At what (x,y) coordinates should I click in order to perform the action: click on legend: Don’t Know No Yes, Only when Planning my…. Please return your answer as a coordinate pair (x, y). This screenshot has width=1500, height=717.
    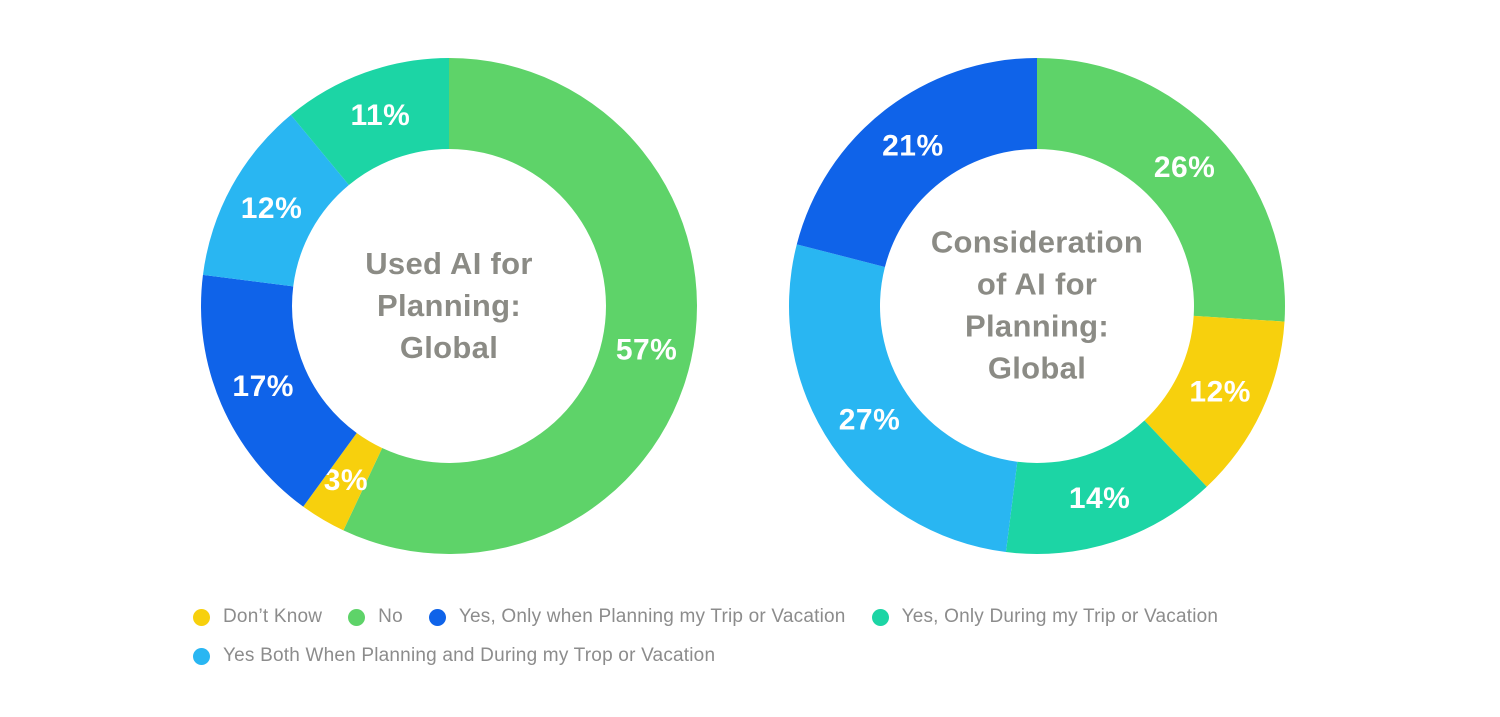
    Looking at the image, I should click on (768, 645).